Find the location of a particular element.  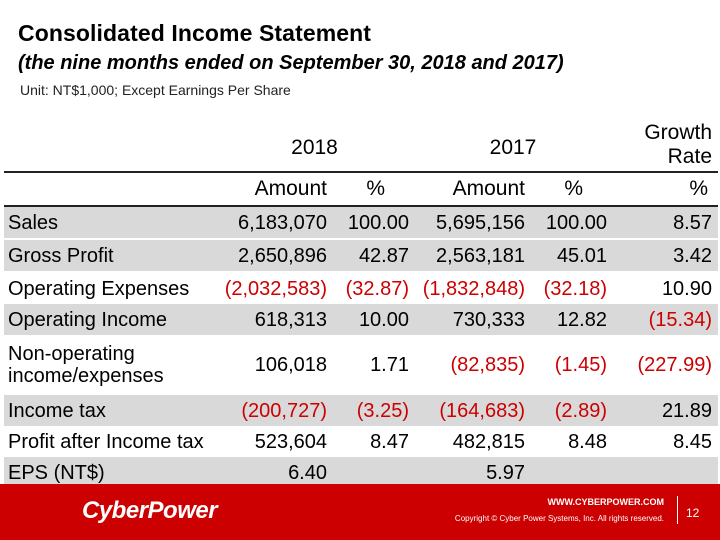

growth-rate: 10.90 is located at coordinates (686, 288).